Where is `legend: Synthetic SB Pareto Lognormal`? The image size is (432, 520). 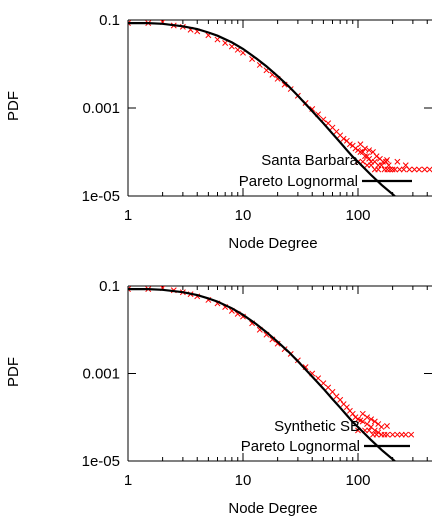
legend: Synthetic SB Pareto Lognormal is located at coordinates (325, 436).